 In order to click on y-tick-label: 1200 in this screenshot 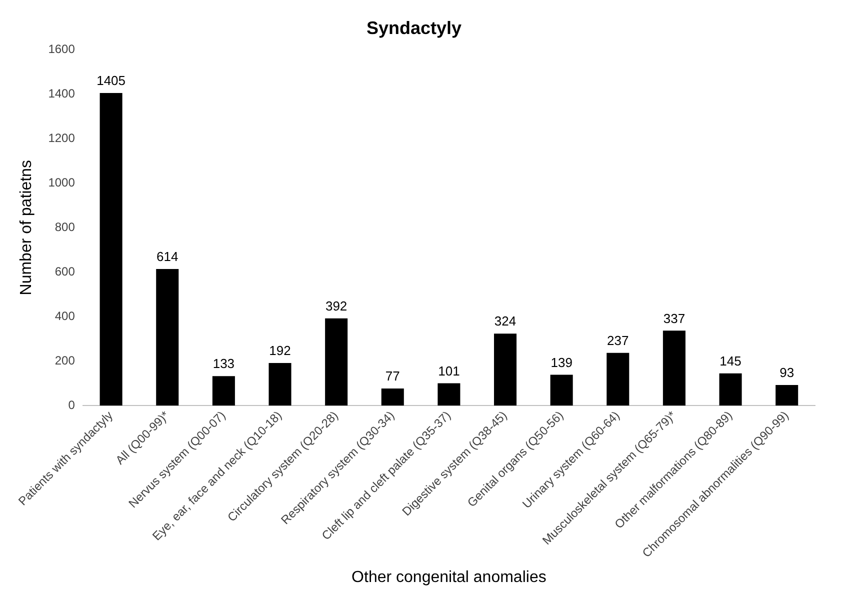, I will do `click(62, 137)`.